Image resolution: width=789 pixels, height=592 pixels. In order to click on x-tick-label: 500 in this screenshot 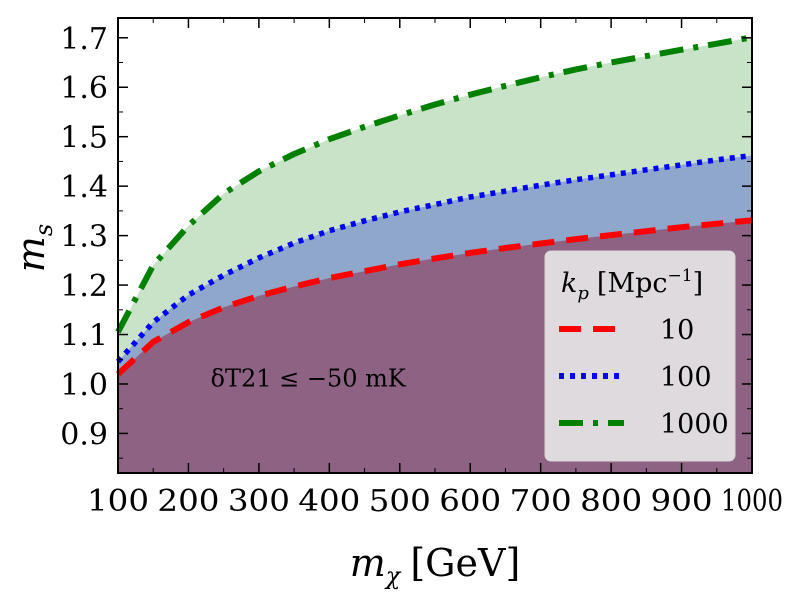, I will do `click(400, 501)`.